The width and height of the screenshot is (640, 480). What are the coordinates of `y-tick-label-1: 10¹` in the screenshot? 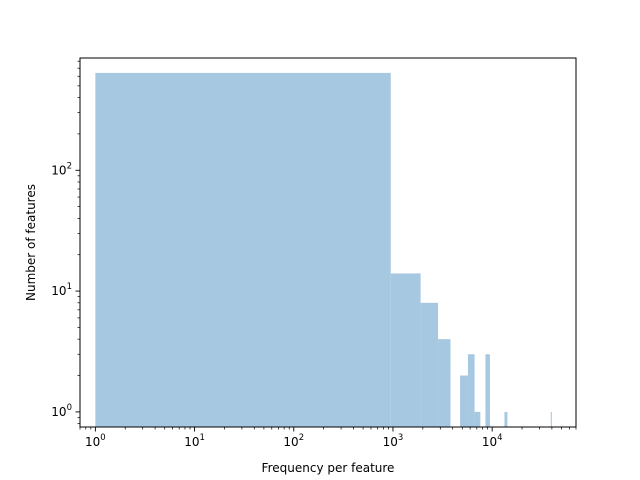 It's located at (61, 290).